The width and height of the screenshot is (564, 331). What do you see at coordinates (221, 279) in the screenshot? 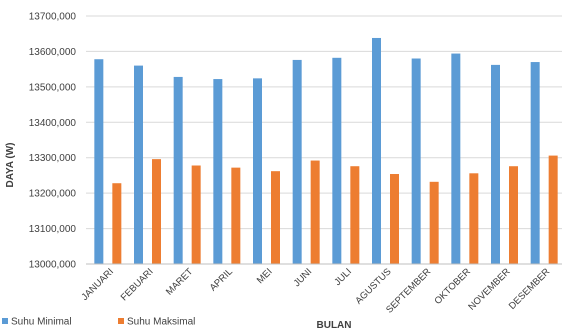
I see `x-category-label: APRIL` at bounding box center [221, 279].